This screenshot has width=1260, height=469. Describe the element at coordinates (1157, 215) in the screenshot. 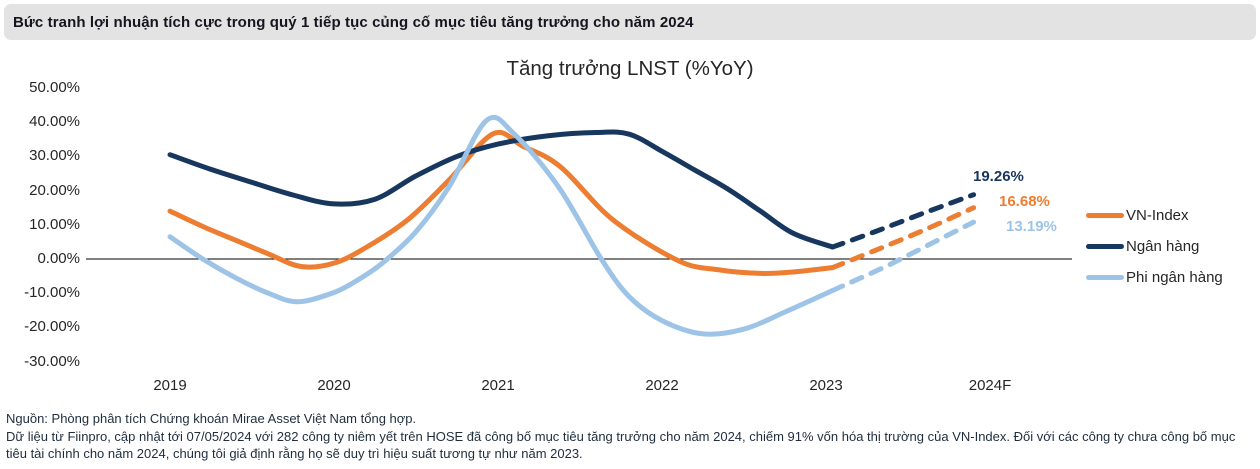

I see `legend-label: VN-Index` at that location.